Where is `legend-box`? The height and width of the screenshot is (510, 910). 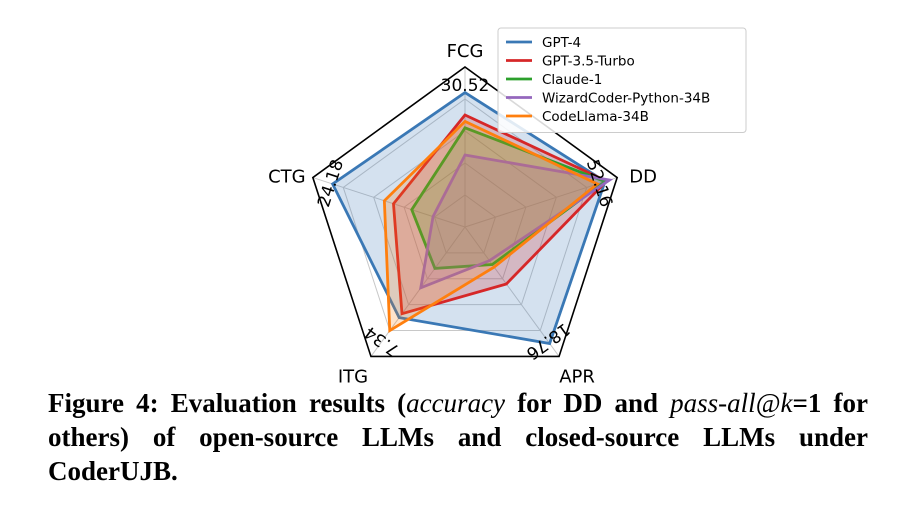 legend-box is located at coordinates (622, 80).